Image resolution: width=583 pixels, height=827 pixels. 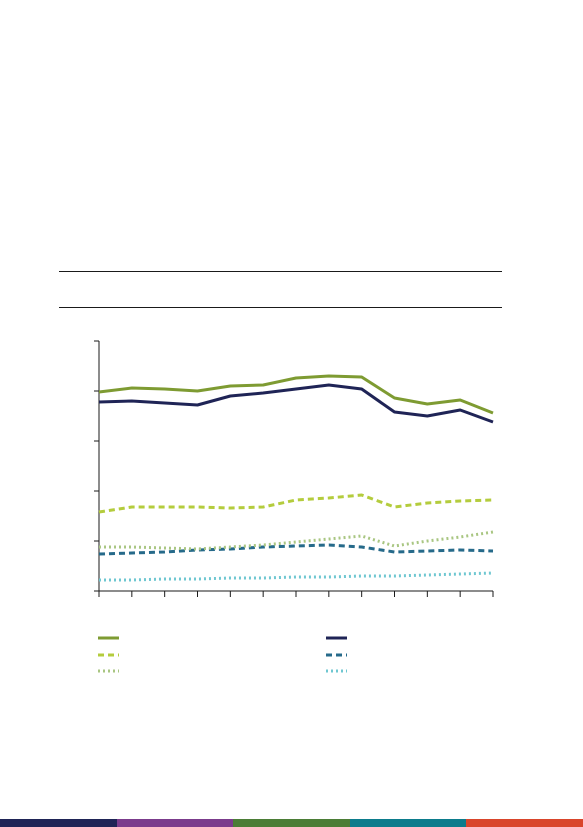 What do you see at coordinates (280, 271) in the screenshot?
I see `header-rule-top` at bounding box center [280, 271].